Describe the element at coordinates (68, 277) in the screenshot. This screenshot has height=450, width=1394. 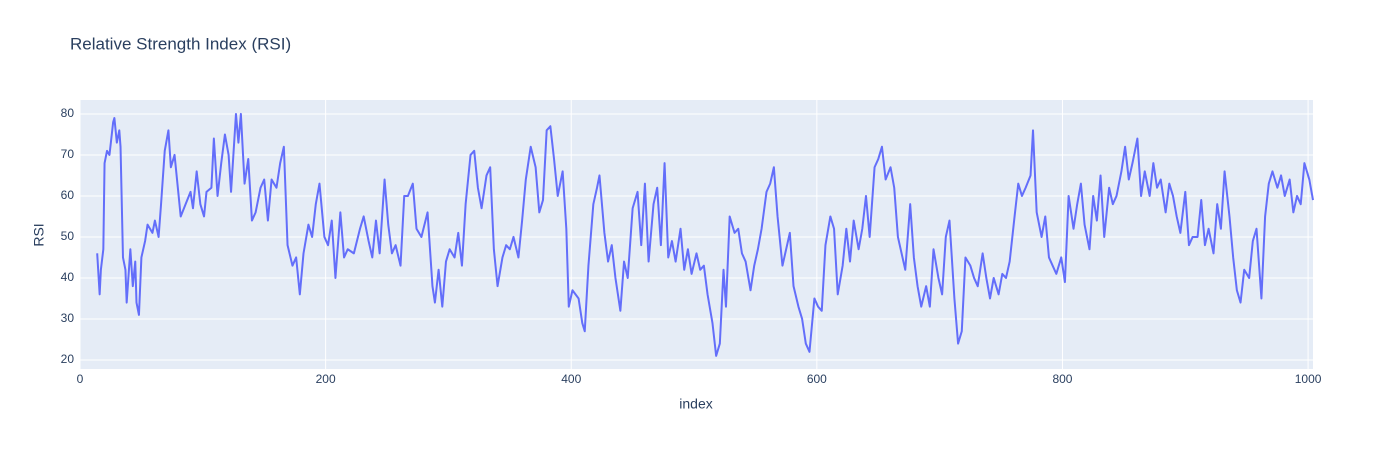
I see `y-tick-label: 40` at that location.